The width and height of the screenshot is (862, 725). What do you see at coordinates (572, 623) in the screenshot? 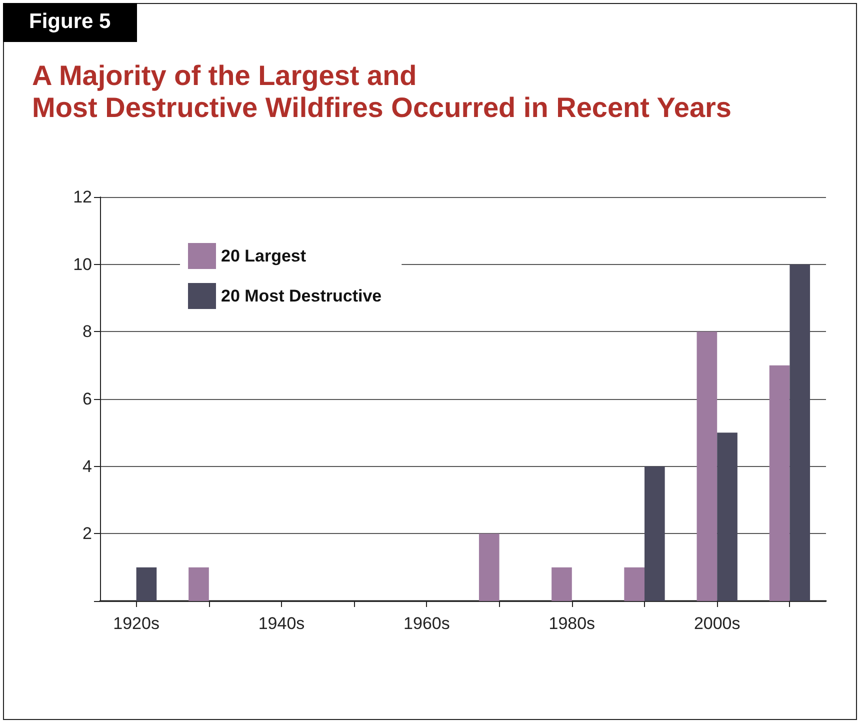
I see `x-tick-label: 1980s` at bounding box center [572, 623].